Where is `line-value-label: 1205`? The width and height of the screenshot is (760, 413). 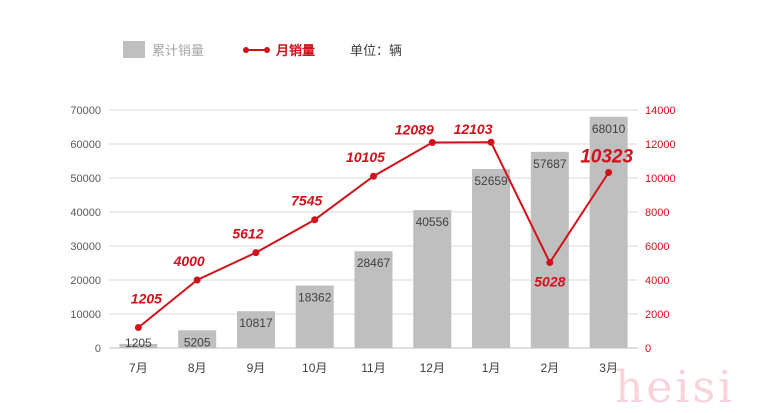
line-value-label: 1205 is located at coordinates (146, 299).